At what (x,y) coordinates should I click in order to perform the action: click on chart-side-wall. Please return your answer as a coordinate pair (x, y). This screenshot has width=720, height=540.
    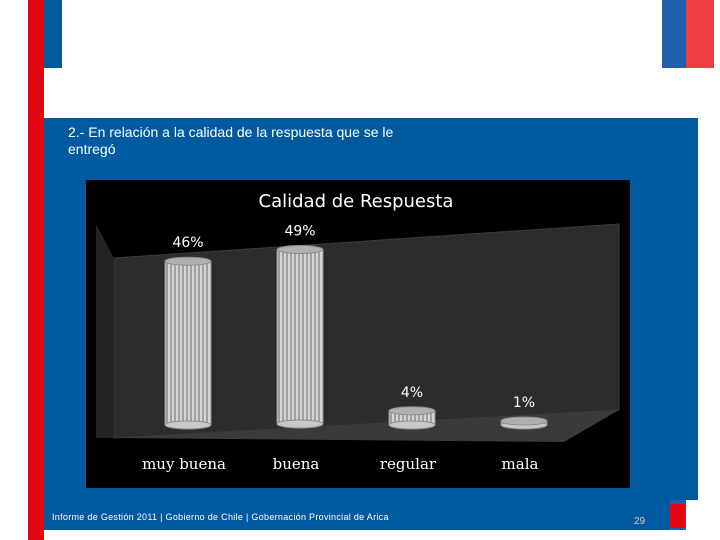
    Looking at the image, I should click on (105, 331).